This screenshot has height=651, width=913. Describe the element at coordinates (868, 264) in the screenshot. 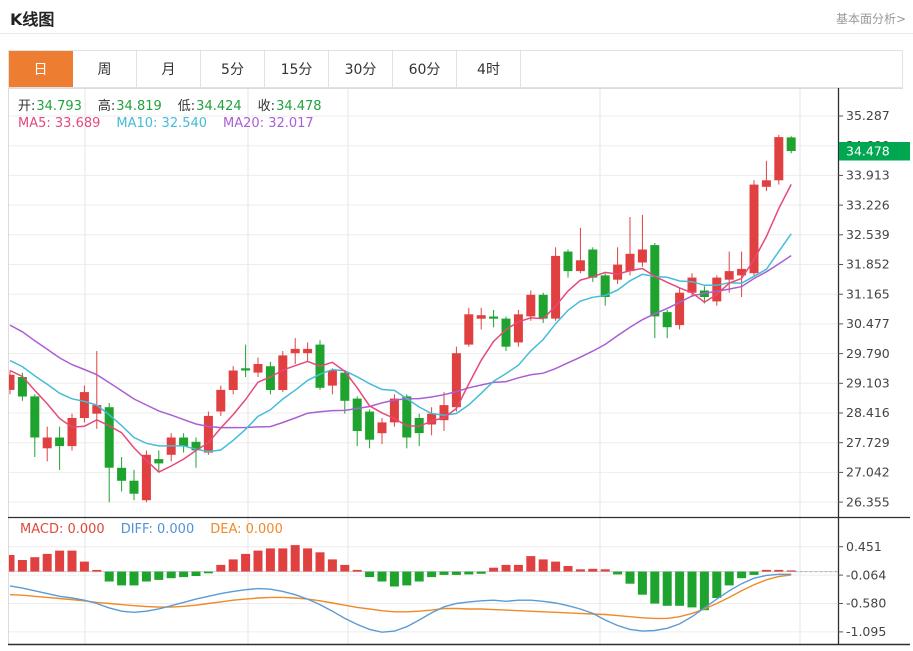

I see `svg-text: 31.852` at that location.